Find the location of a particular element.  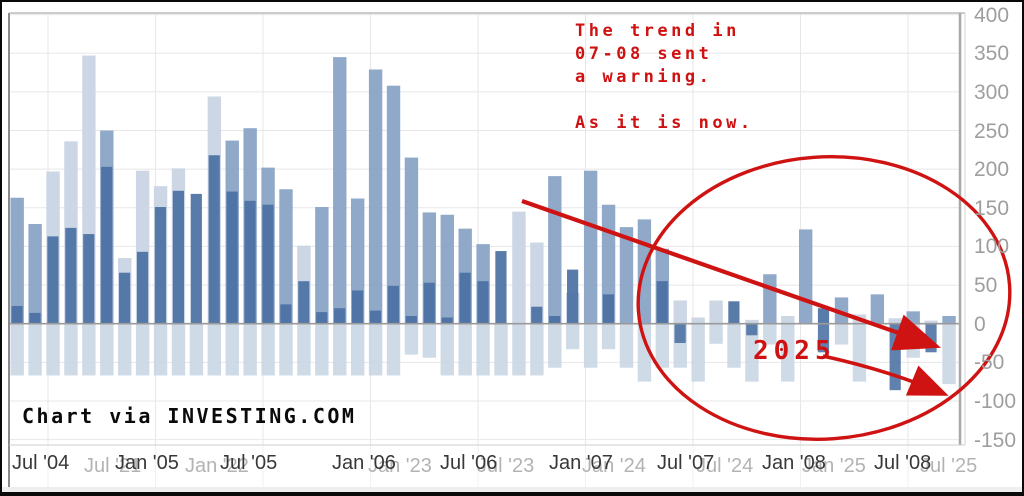

y-tick: 300 is located at coordinates (992, 92).